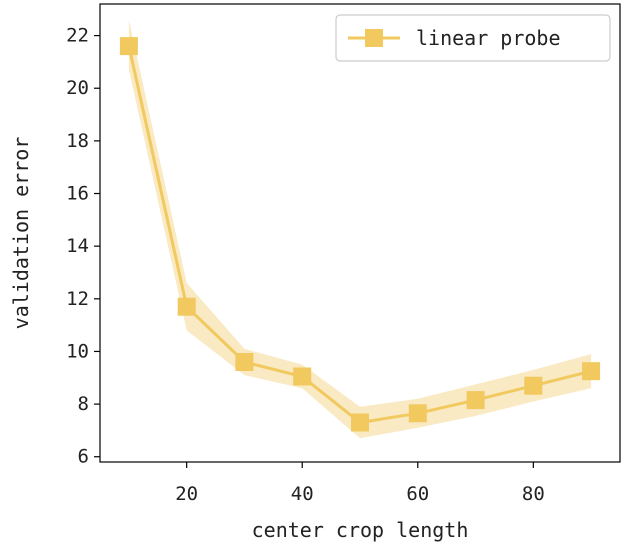  What do you see at coordinates (21, 233) in the screenshot?
I see `y-axis-title: validation error` at bounding box center [21, 233].